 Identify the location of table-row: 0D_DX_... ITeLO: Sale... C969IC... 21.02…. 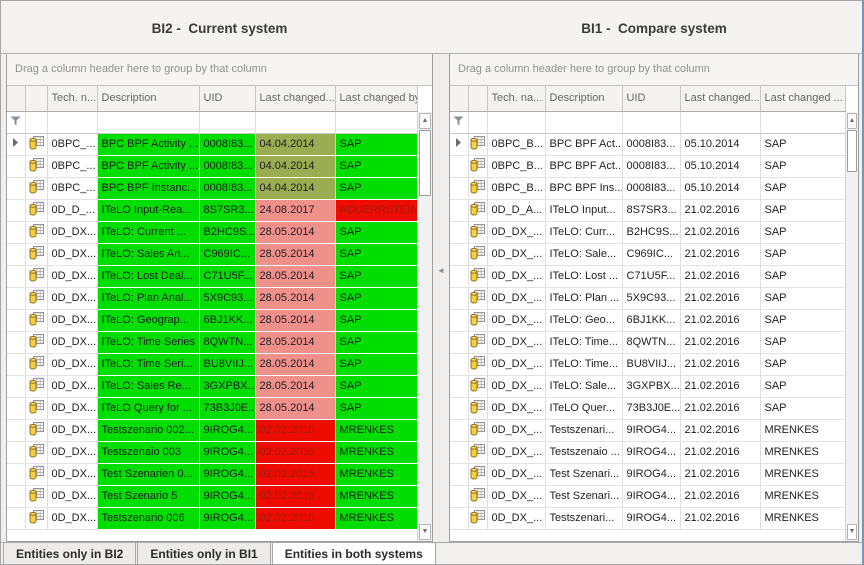
(648, 254).